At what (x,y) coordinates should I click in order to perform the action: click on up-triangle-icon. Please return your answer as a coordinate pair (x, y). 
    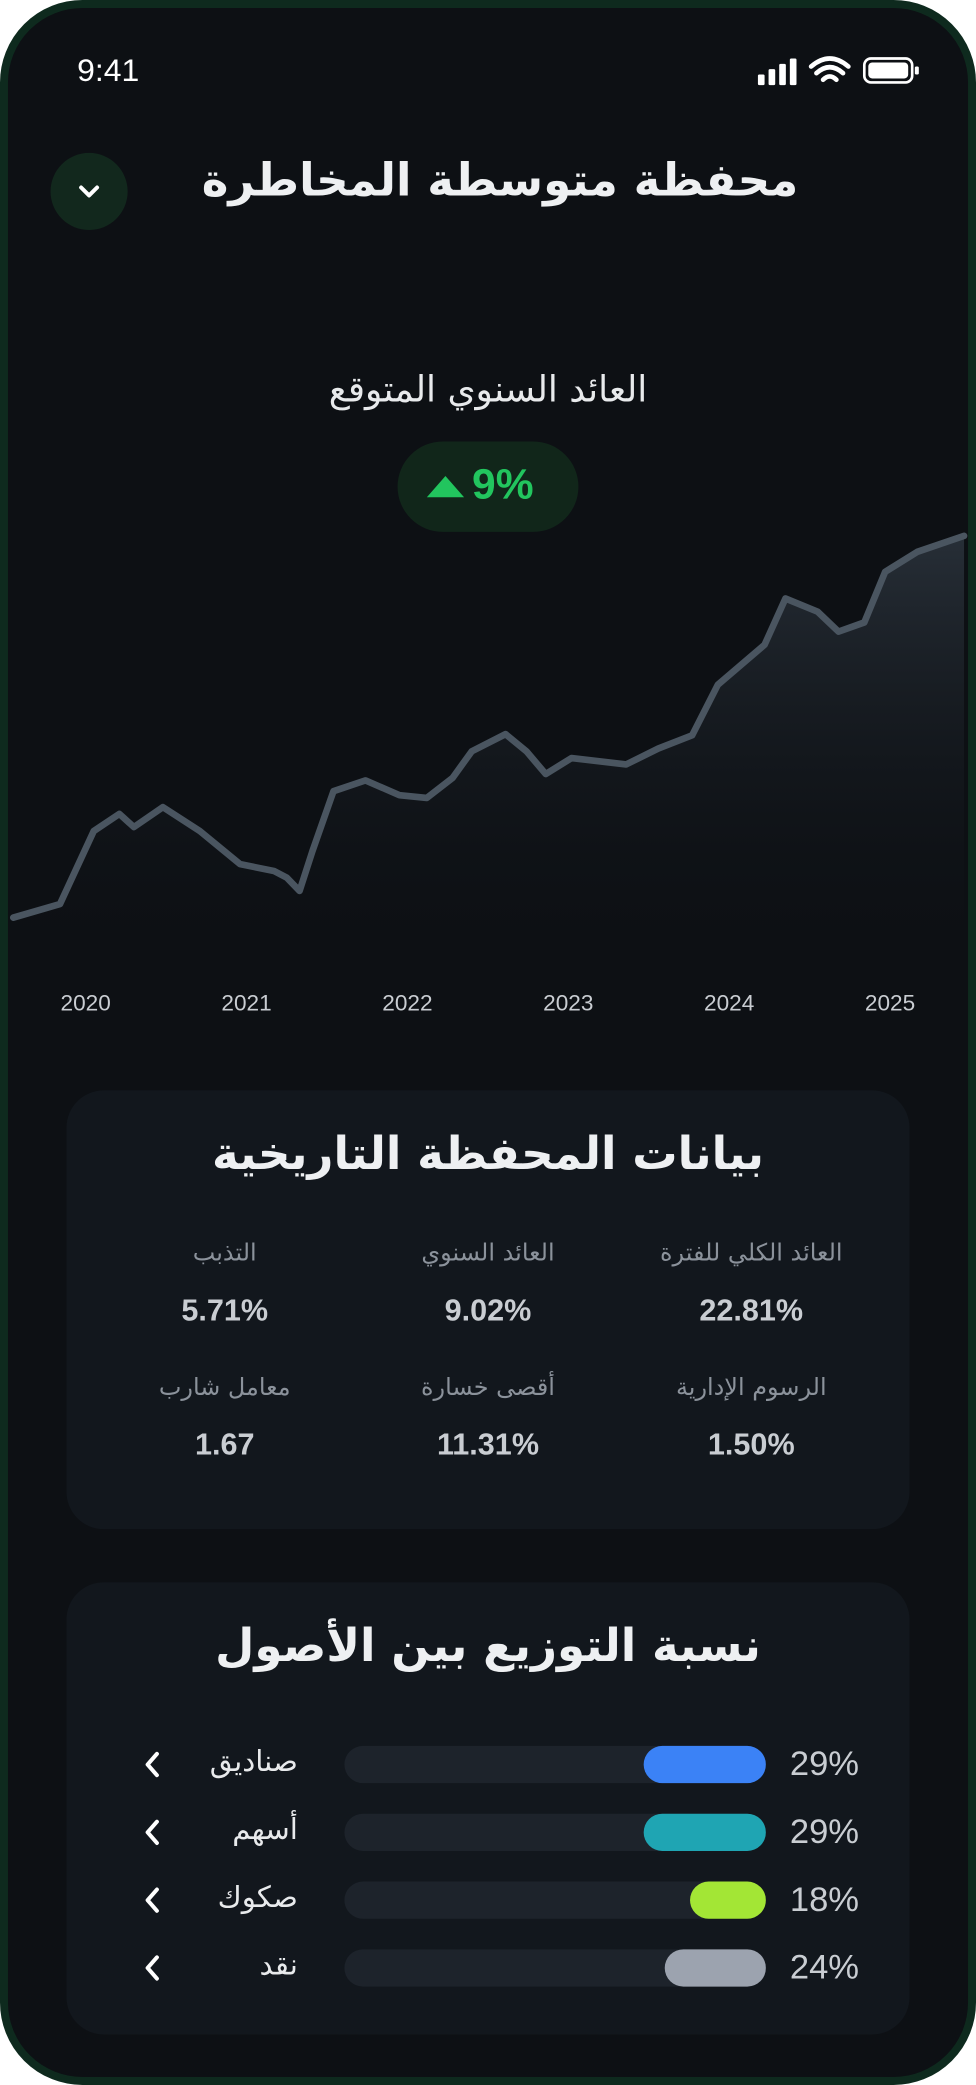
    Looking at the image, I should click on (445, 487).